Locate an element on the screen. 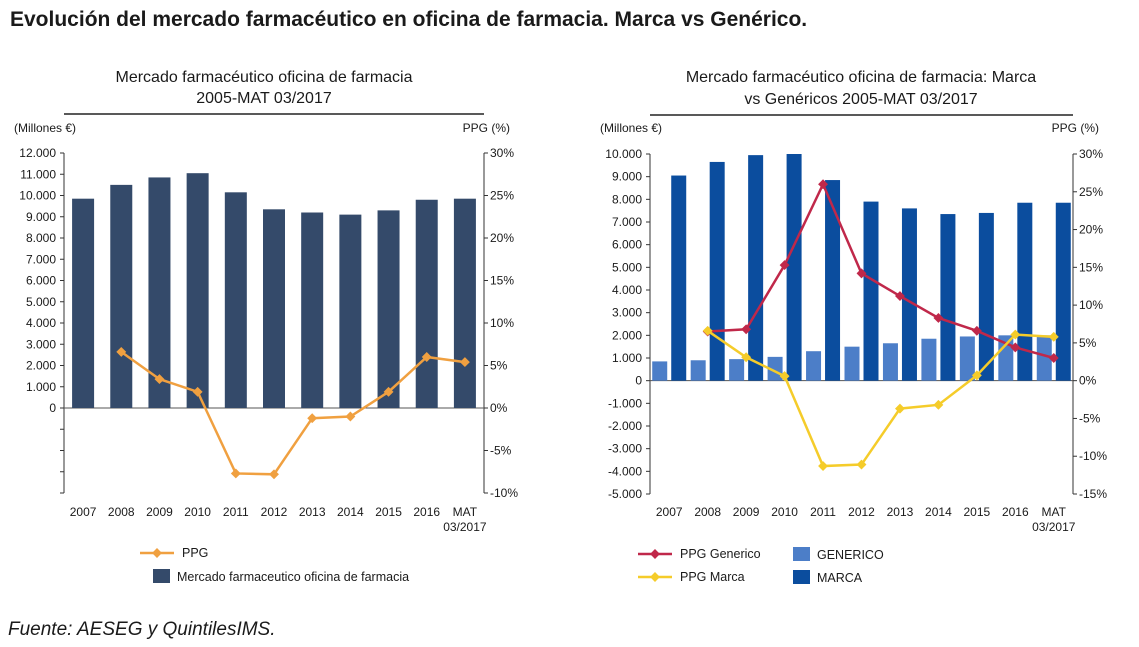  legend-label: GENERICO is located at coordinates (850, 555).